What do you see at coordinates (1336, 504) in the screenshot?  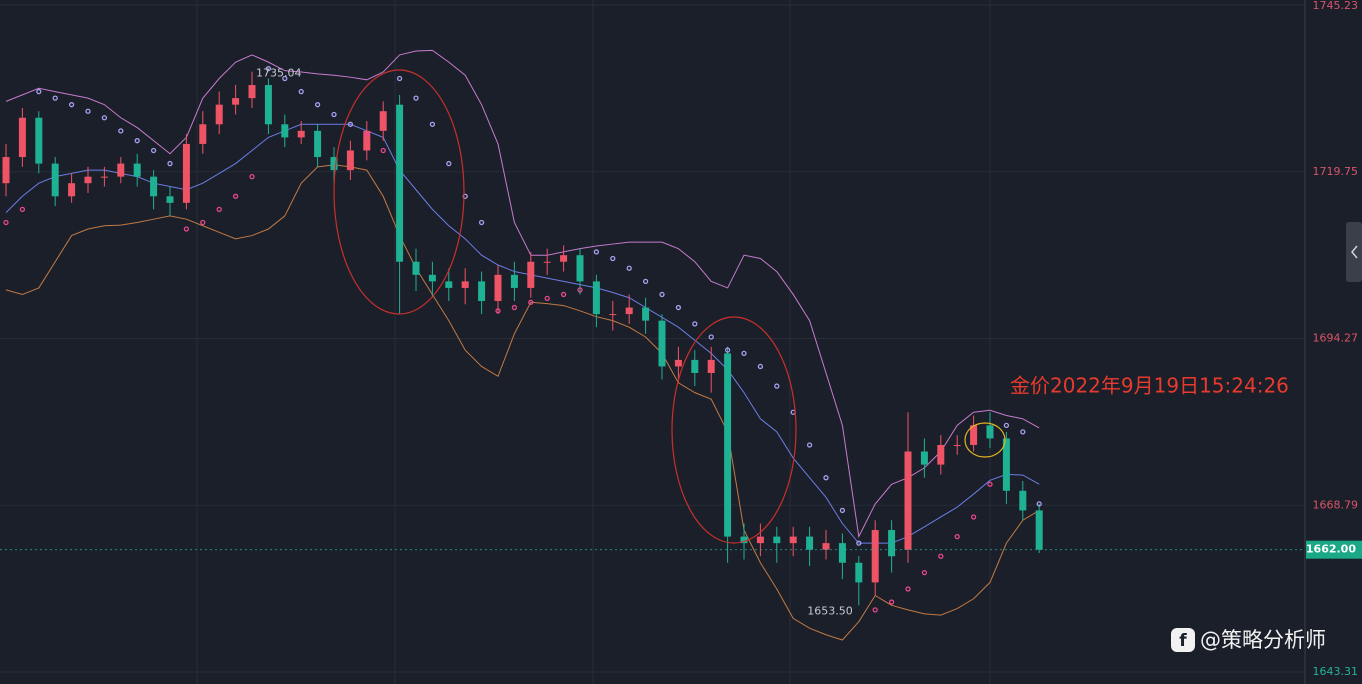 I see `y-tick-label: 1668.79` at bounding box center [1336, 504].